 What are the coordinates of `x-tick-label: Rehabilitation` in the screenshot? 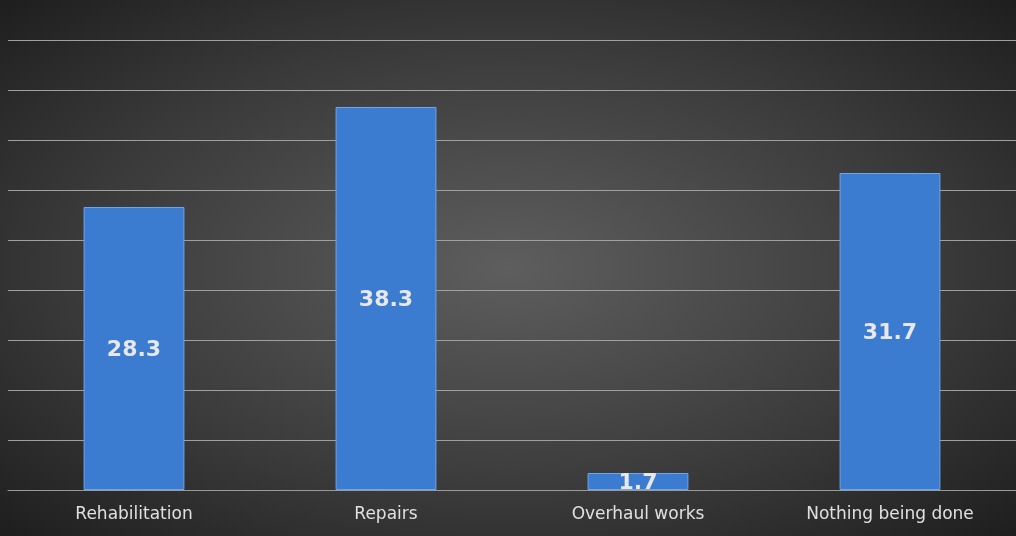 It's located at (134, 512).